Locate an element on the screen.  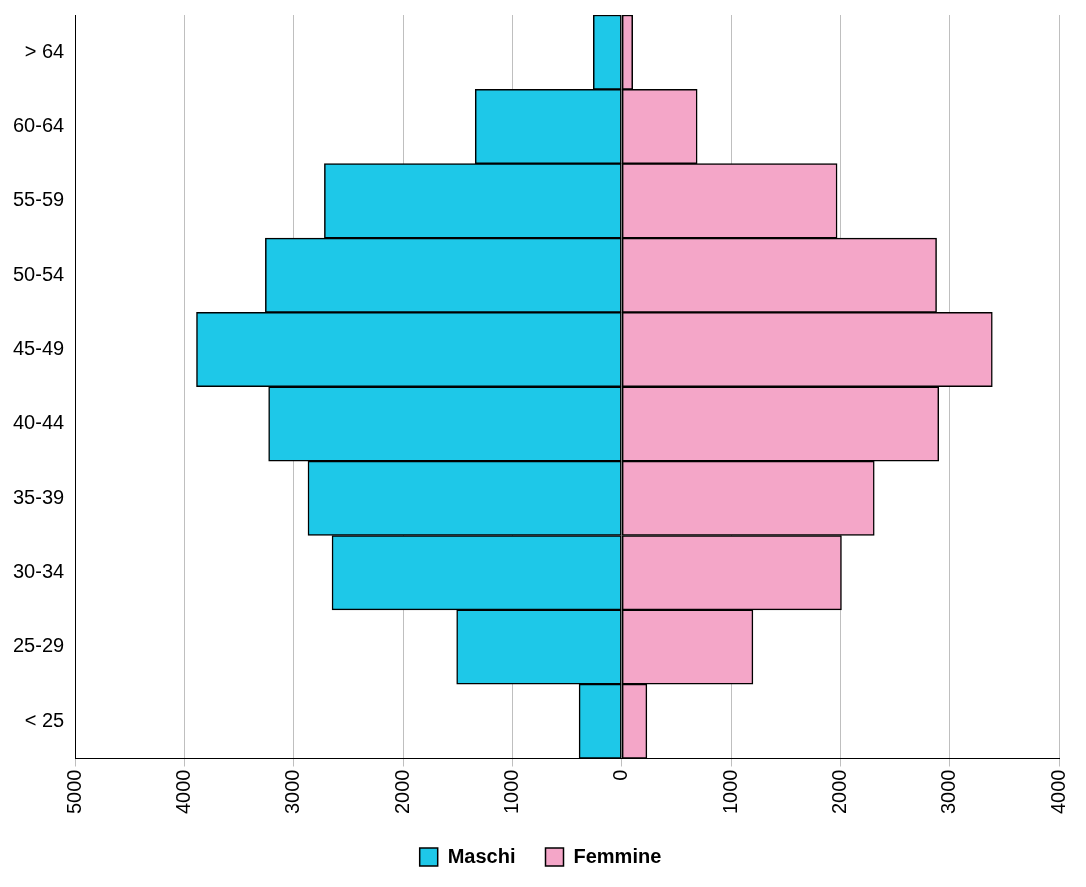
x-tick-label: 5000 is located at coordinates (73, 792).